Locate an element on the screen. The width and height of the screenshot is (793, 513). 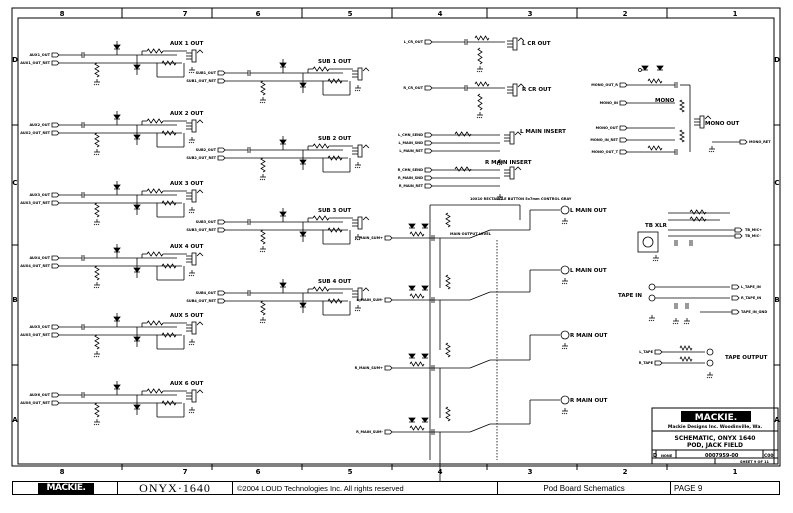
rca-symbol is located at coordinates (710, 352).